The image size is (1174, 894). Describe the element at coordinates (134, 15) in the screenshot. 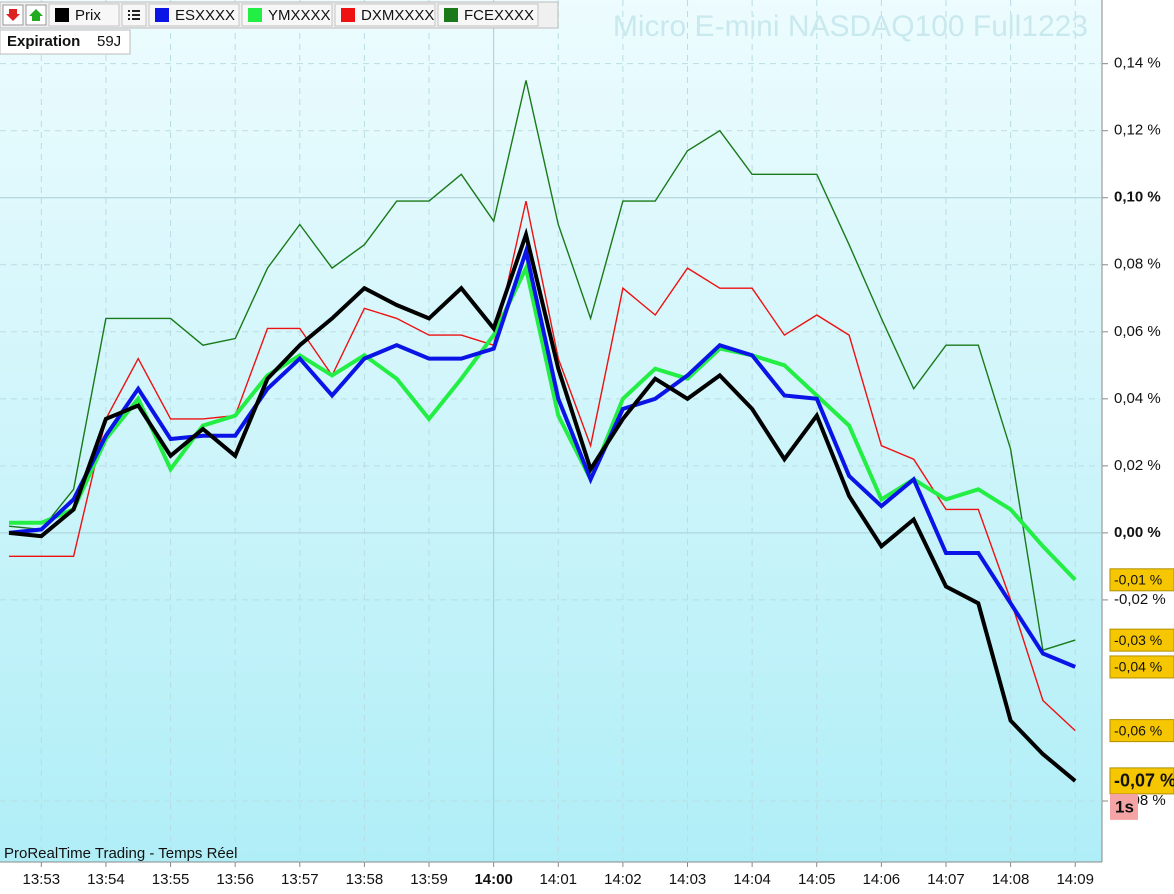

I see `list-icon` at that location.